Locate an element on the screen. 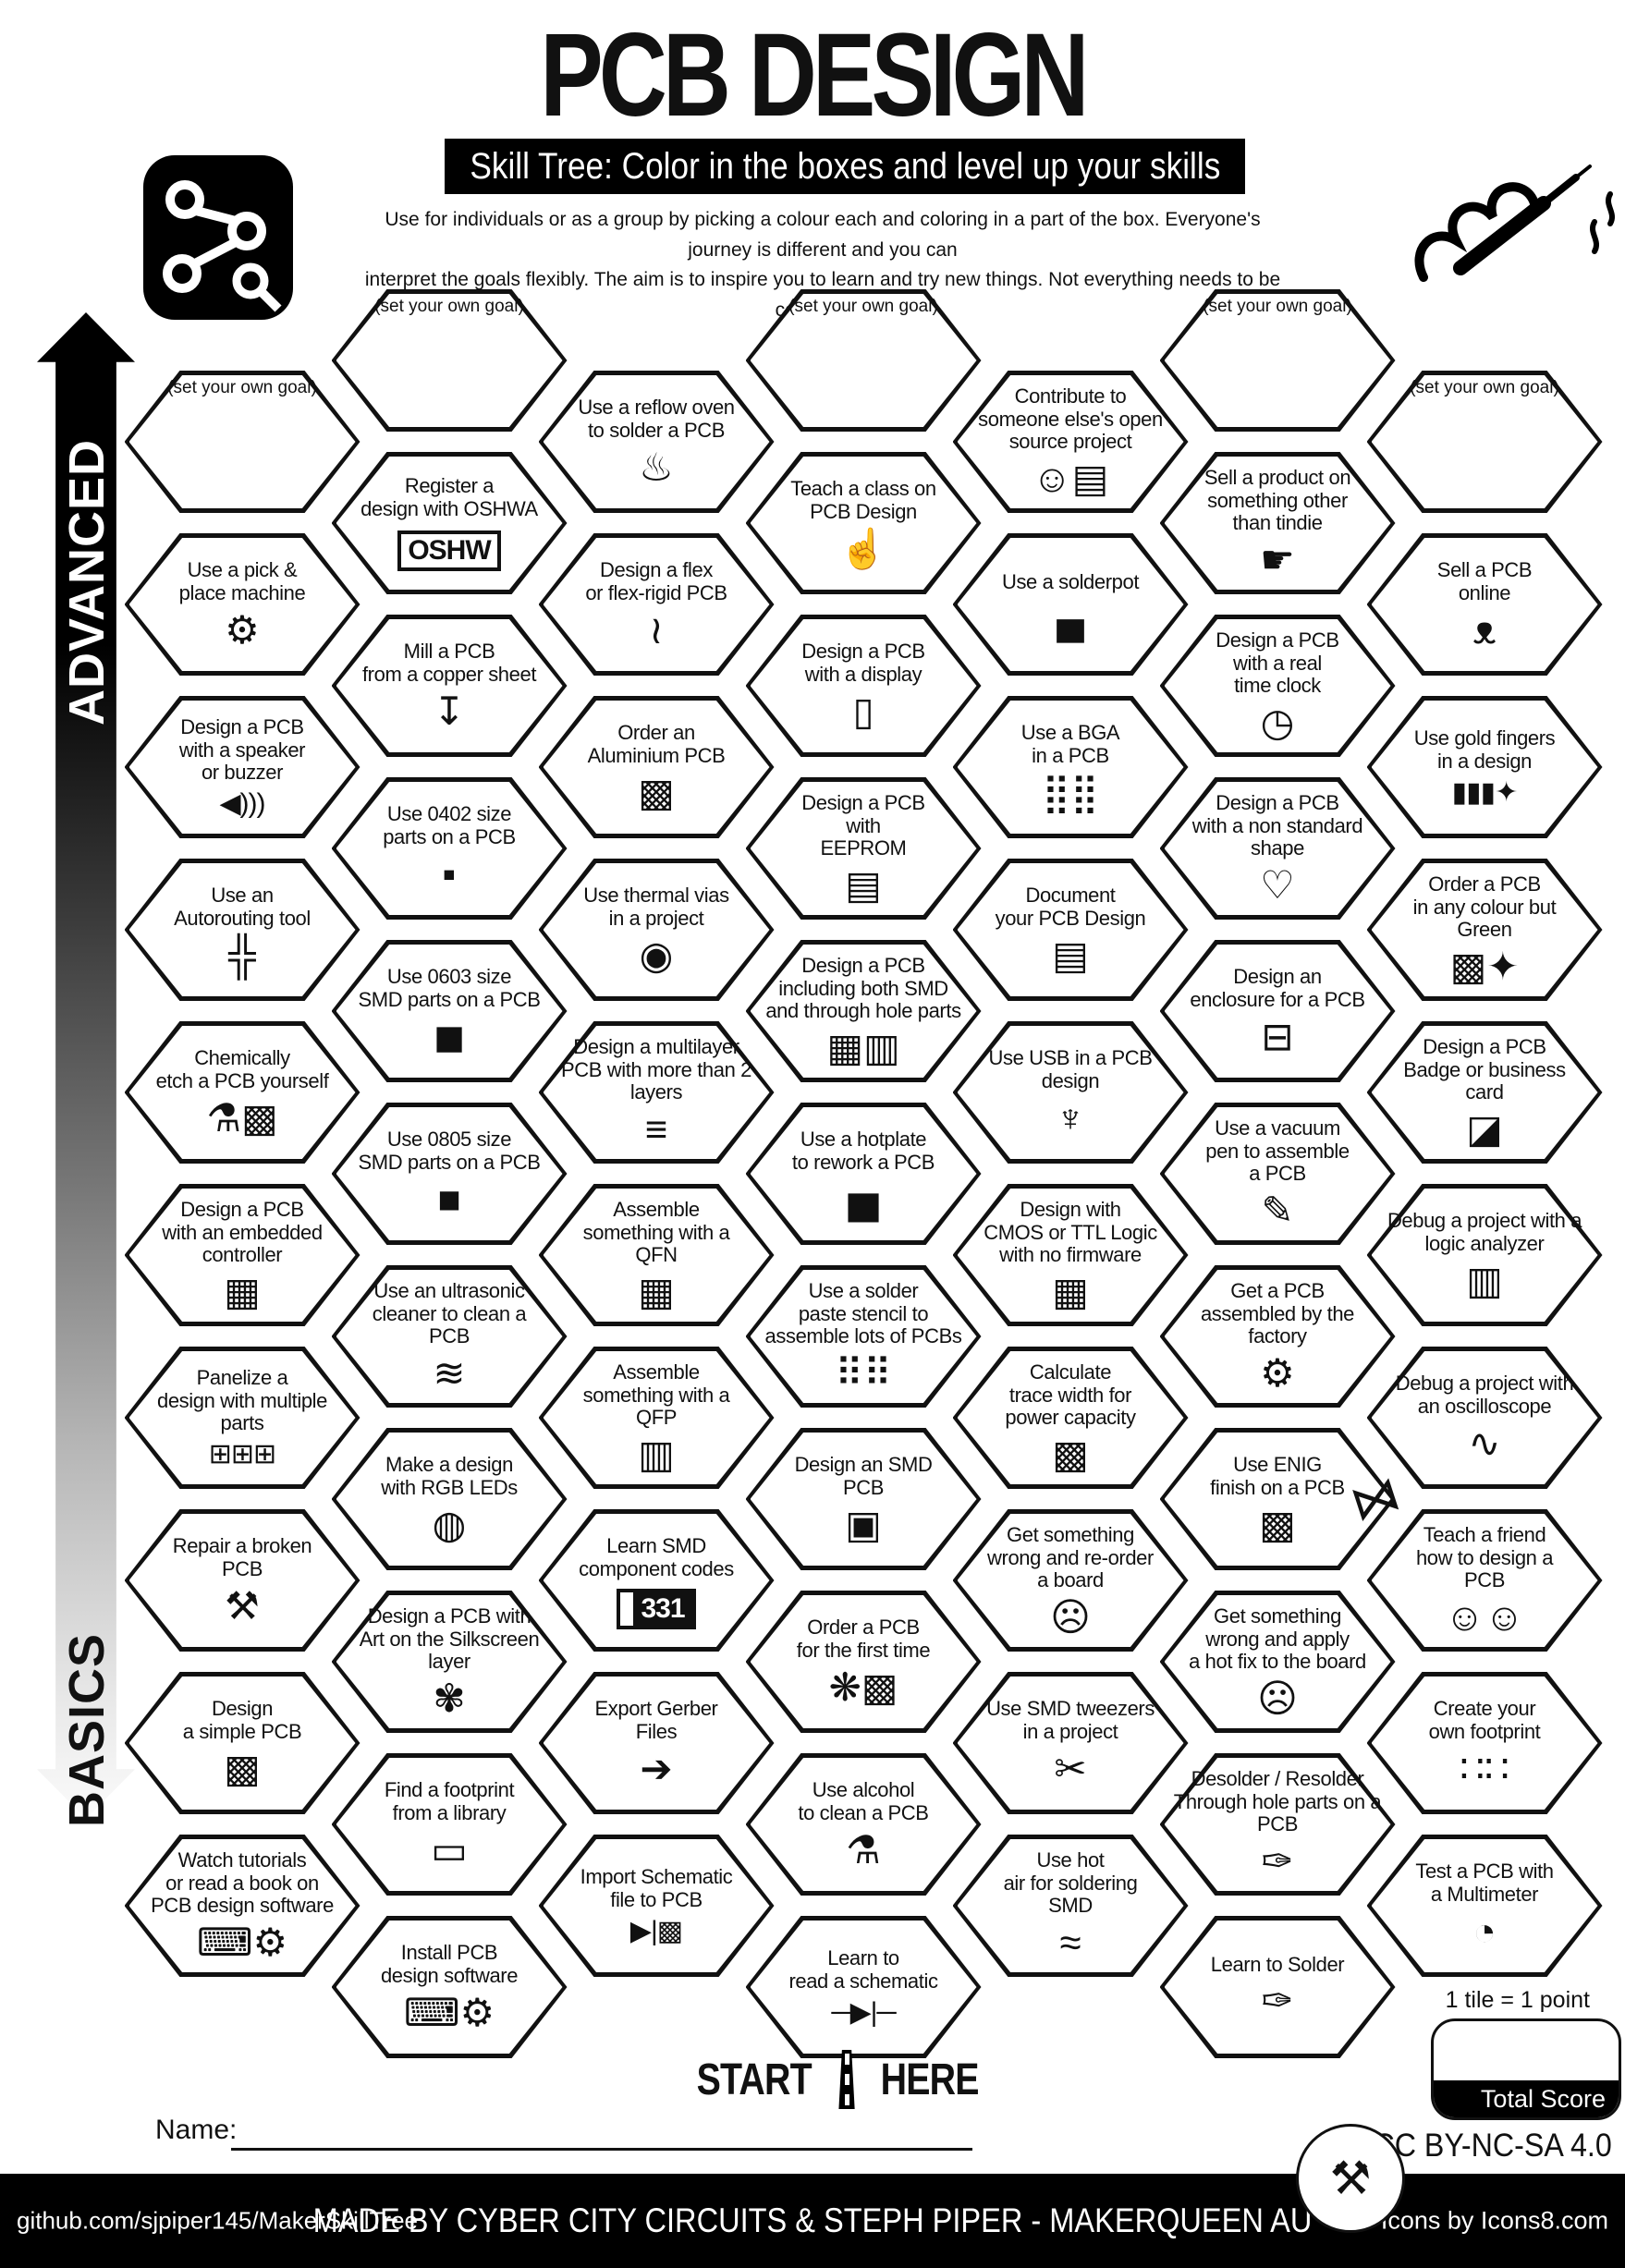 The width and height of the screenshot is (1625, 2268). hex-cell: Teach a class on PCB Design ☝ is located at coordinates (864, 523).